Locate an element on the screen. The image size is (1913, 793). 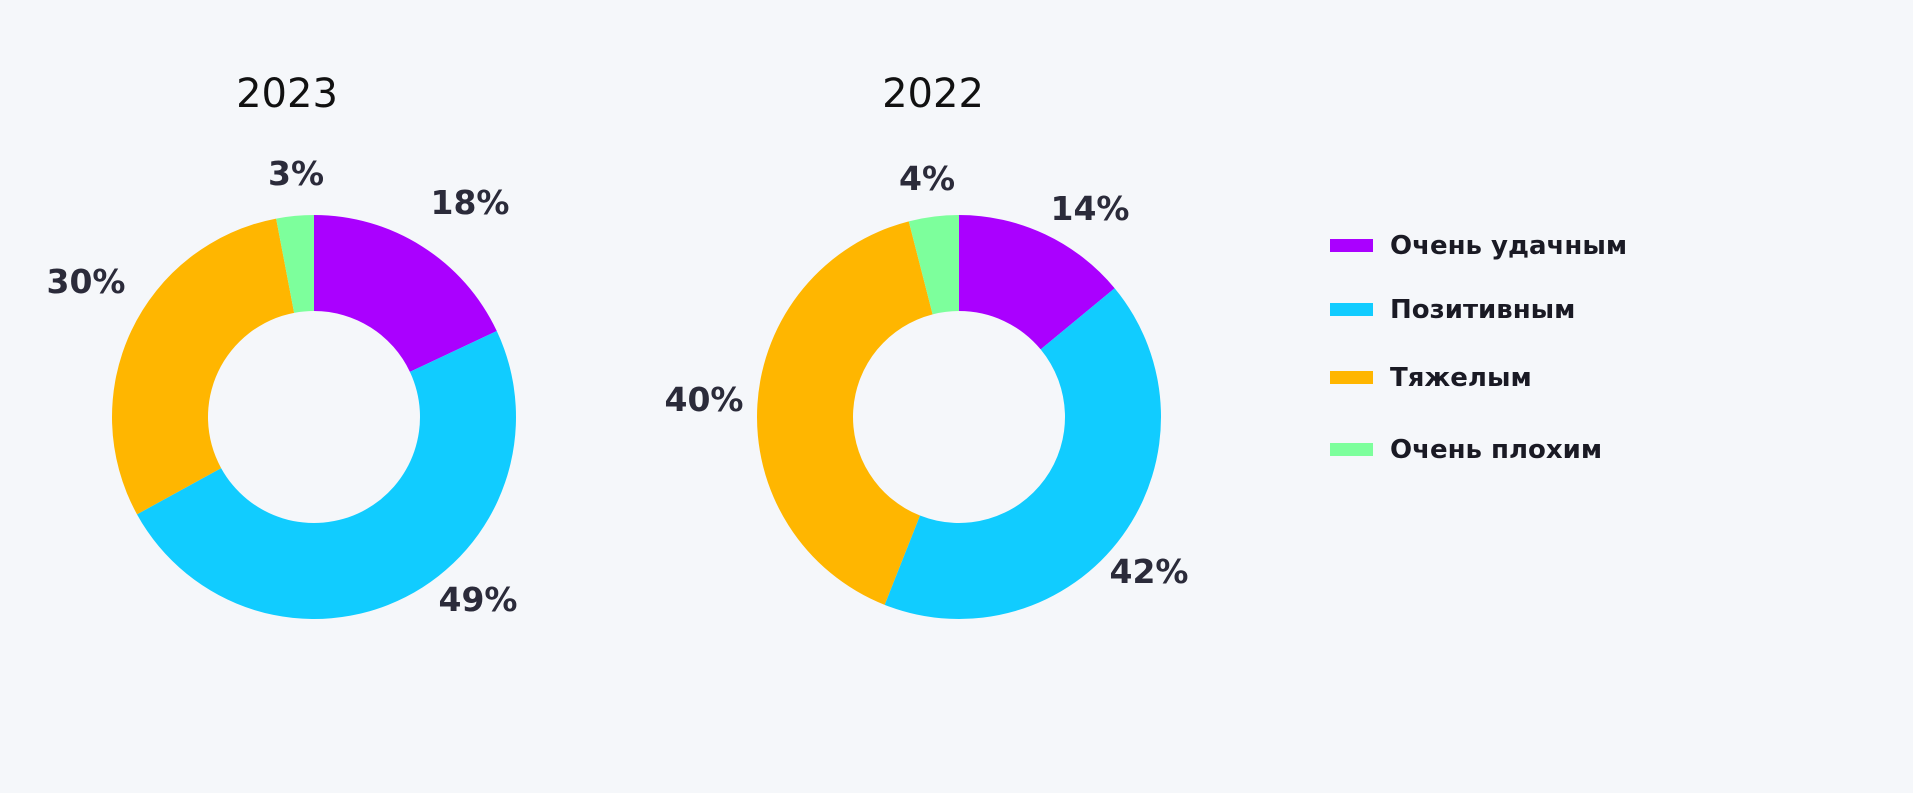
slices-2022 is located at coordinates (958, 417).